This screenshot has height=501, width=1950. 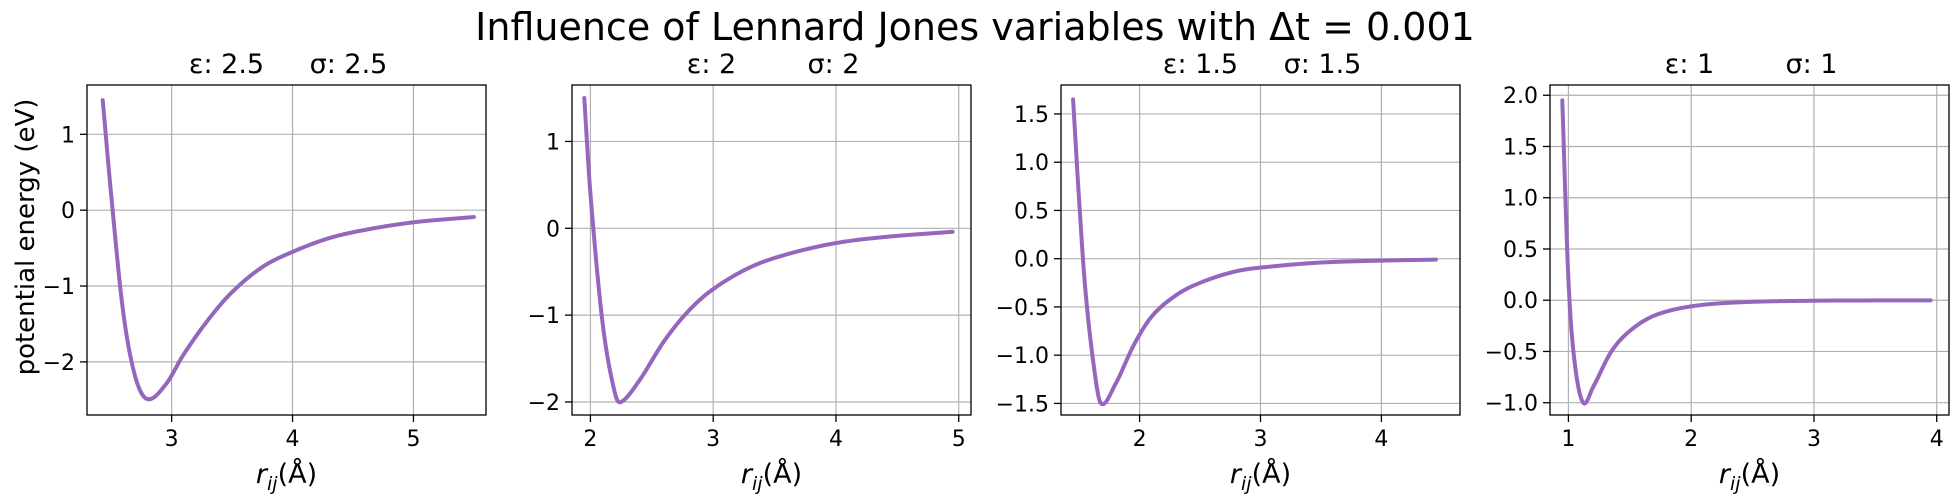 What do you see at coordinates (1568, 439) in the screenshot?
I see `x-tick-label: 1` at bounding box center [1568, 439].